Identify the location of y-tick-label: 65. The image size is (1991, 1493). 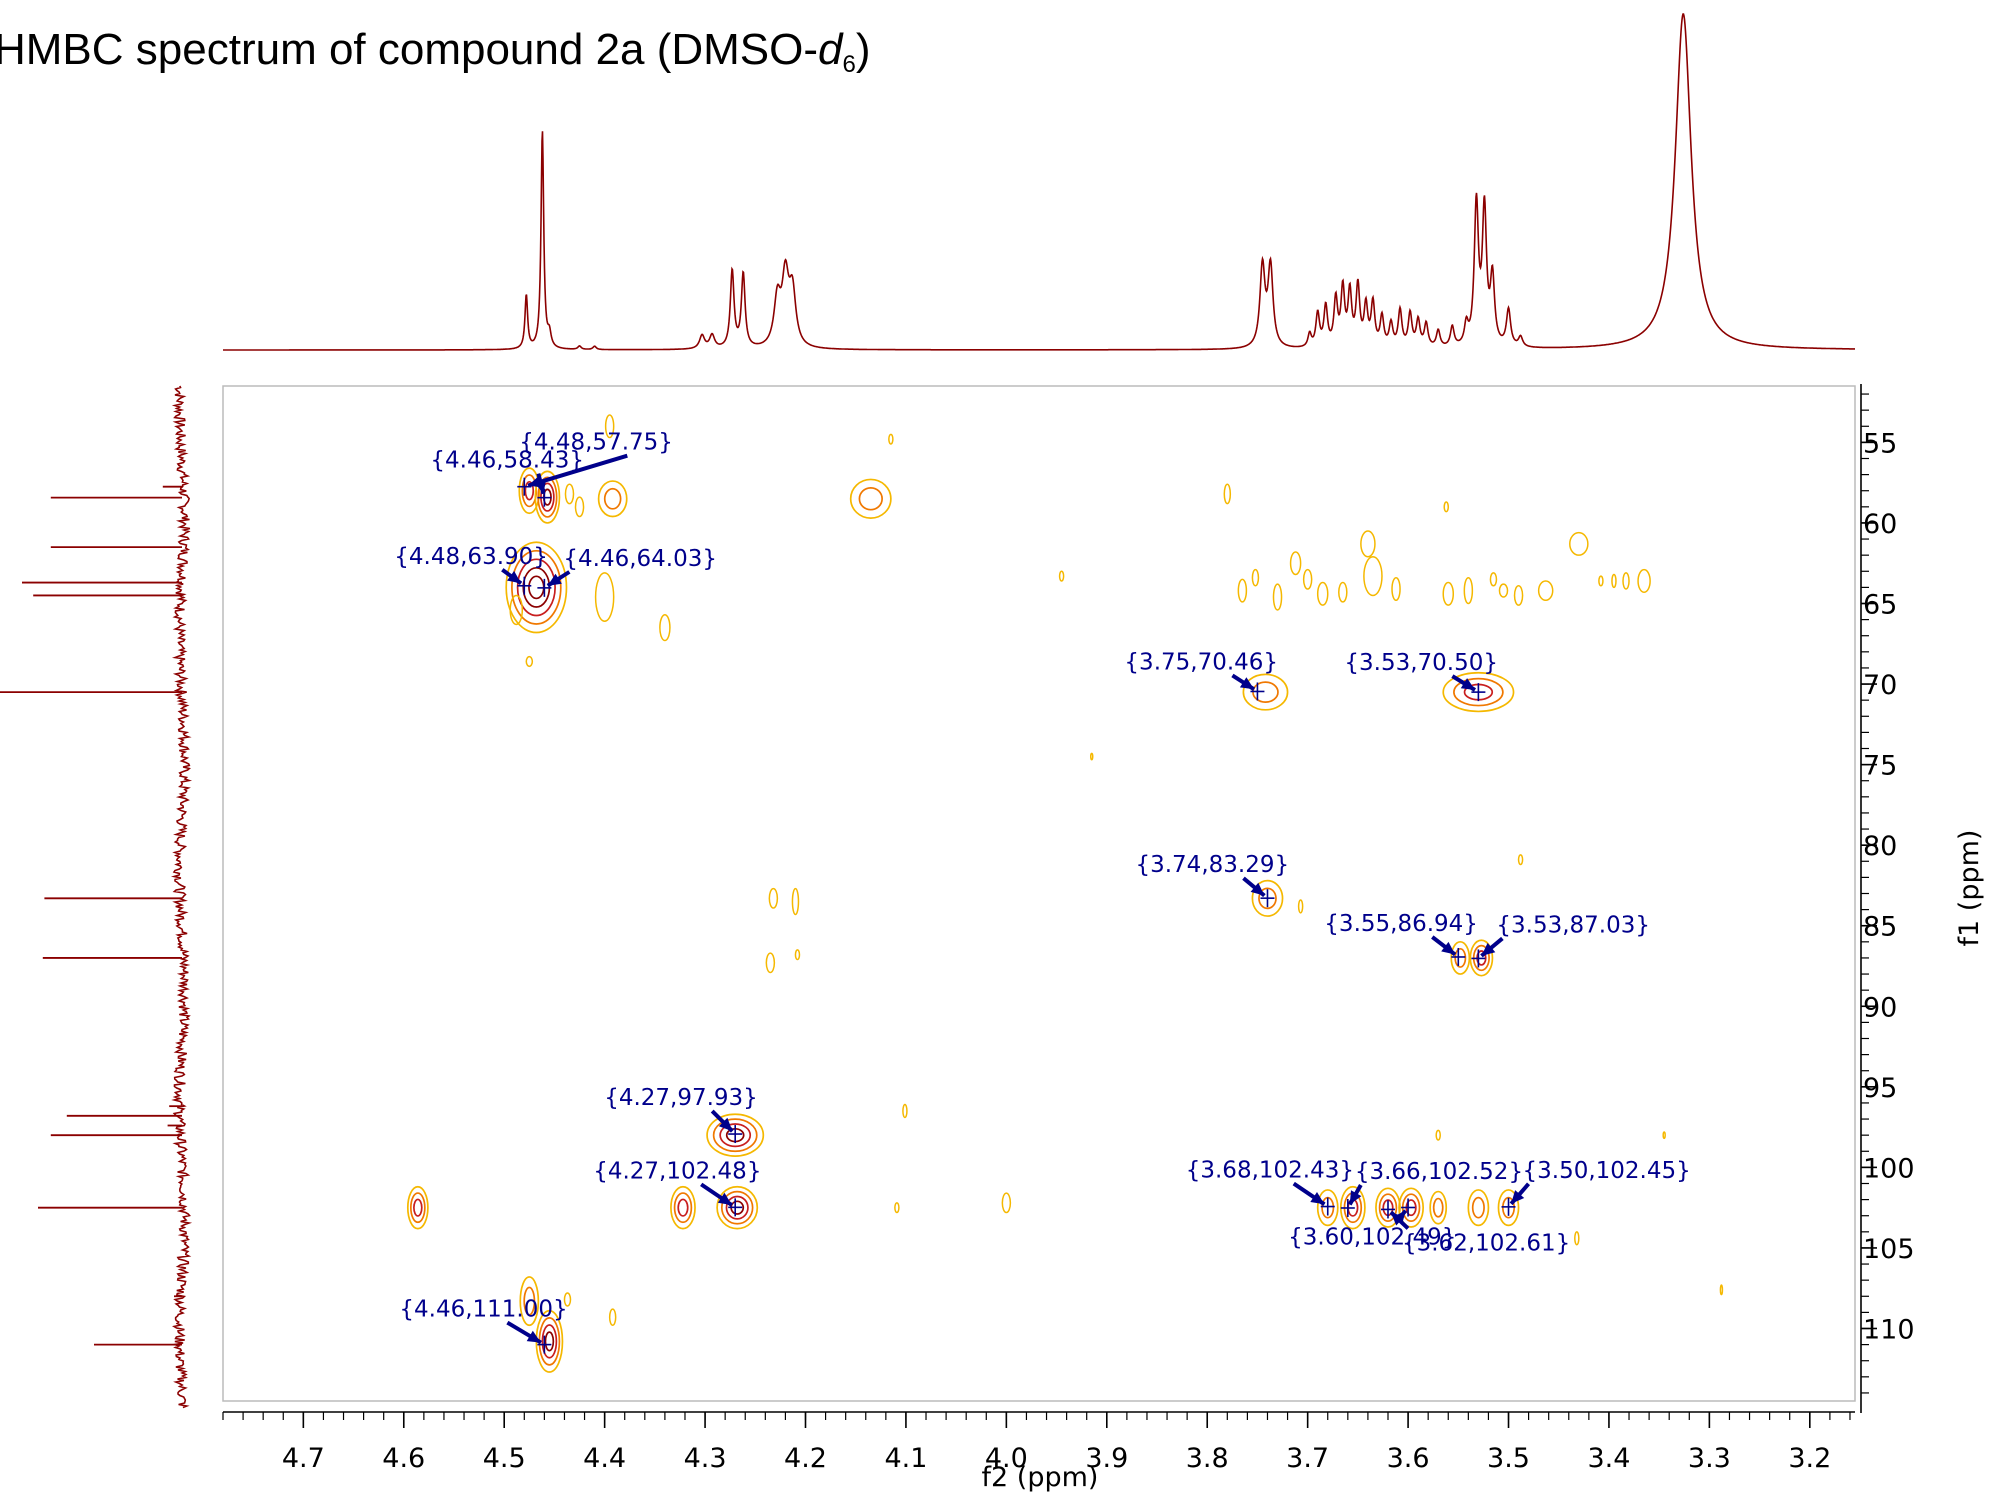
(1880, 605).